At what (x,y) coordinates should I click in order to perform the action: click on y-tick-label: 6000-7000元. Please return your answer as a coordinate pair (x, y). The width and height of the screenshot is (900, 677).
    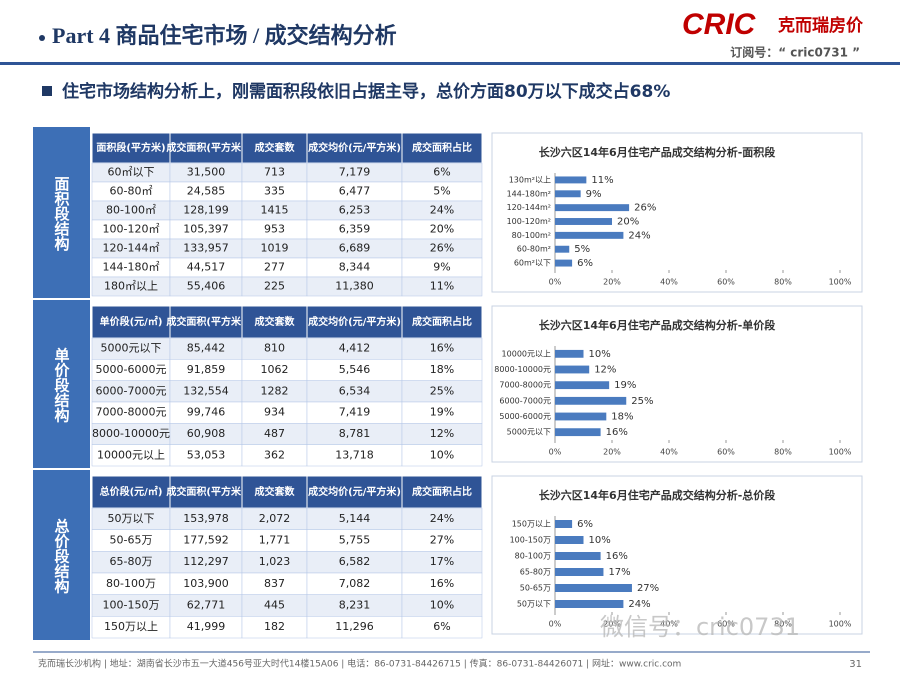
    Looking at the image, I should click on (525, 400).